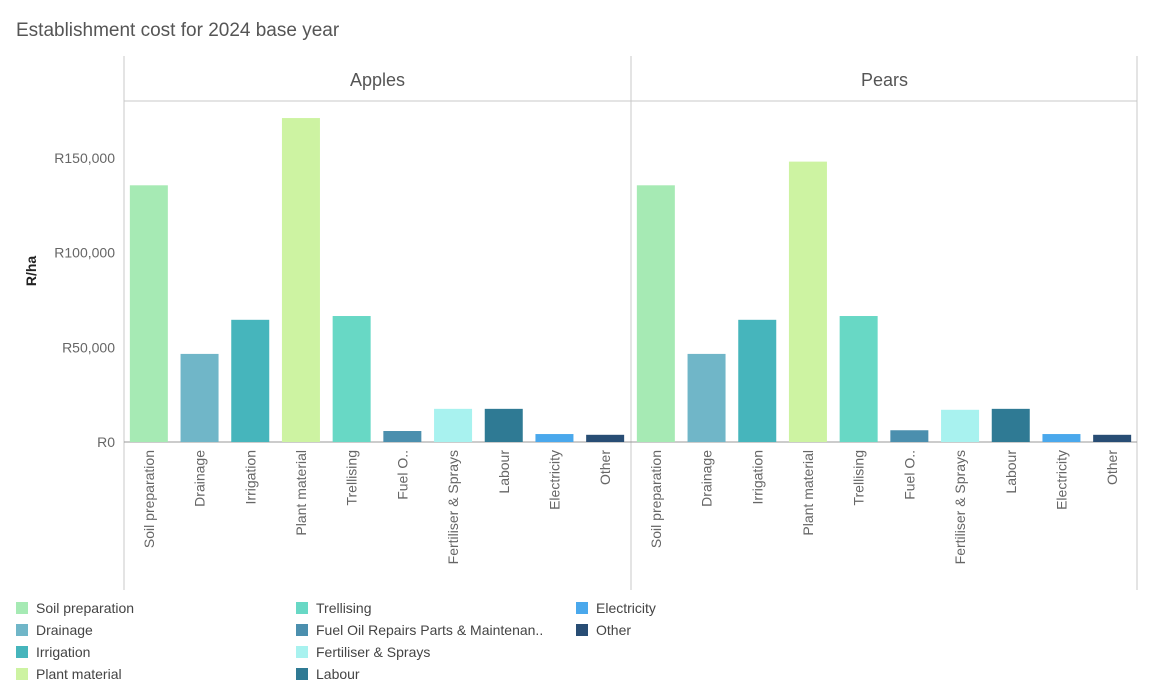  What do you see at coordinates (63, 652) in the screenshot?
I see `legend-label: Irrigation` at bounding box center [63, 652].